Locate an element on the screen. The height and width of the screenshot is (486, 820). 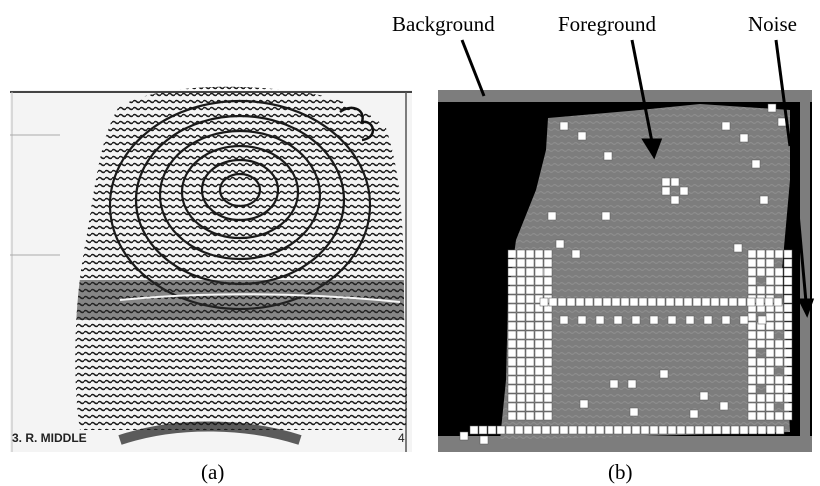
label-foreground: Foreground is located at coordinates (607, 24).